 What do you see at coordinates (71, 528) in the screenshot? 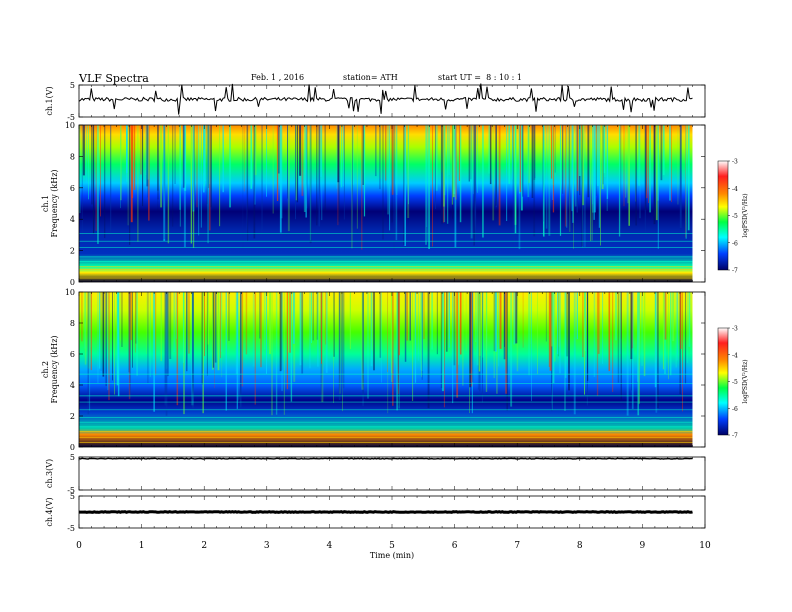
I see `y-tick-label: -5` at bounding box center [71, 528].